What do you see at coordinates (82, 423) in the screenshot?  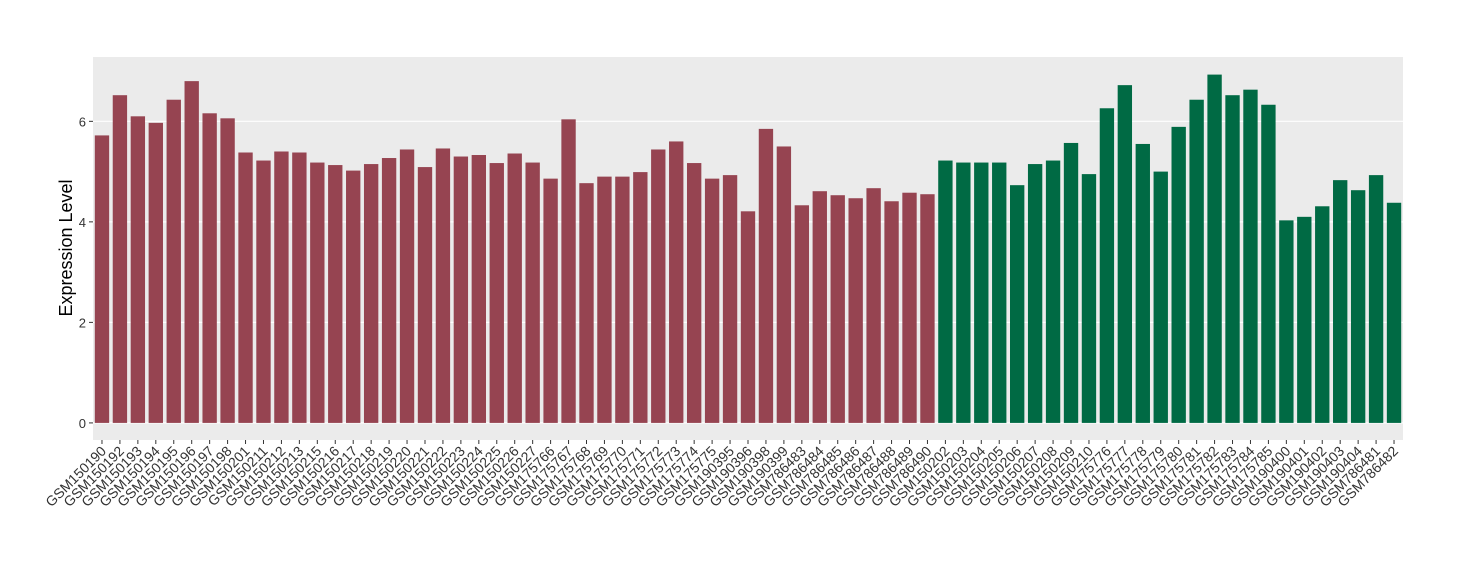 I see `y-tick-label: 0` at bounding box center [82, 423].